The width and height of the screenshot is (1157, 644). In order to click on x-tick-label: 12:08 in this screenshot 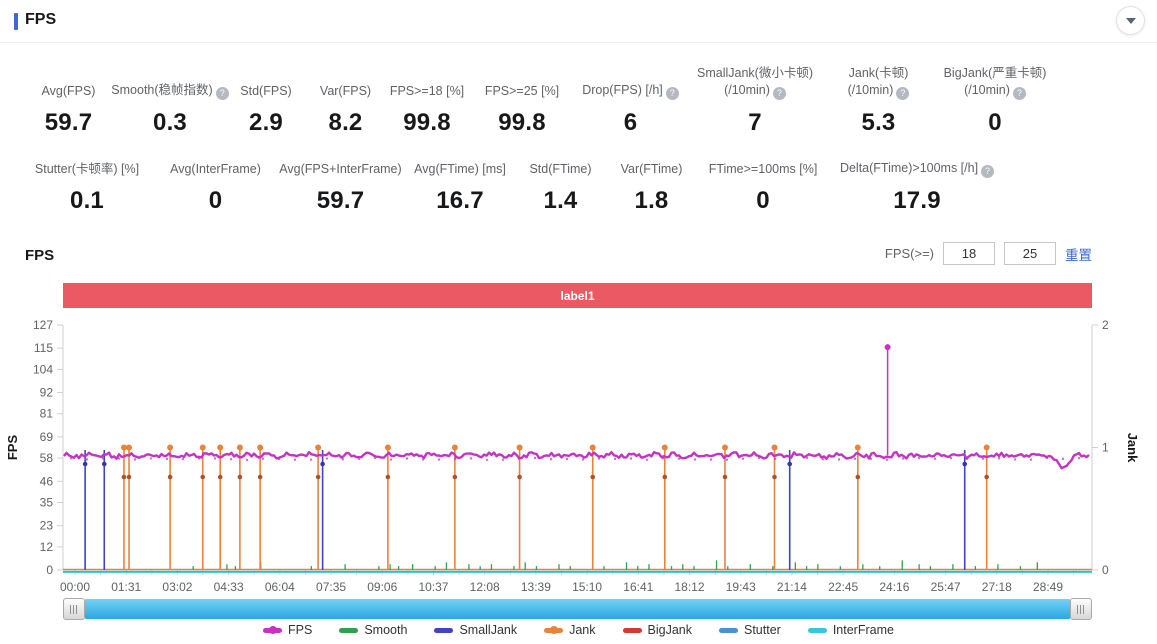, I will do `click(485, 587)`.